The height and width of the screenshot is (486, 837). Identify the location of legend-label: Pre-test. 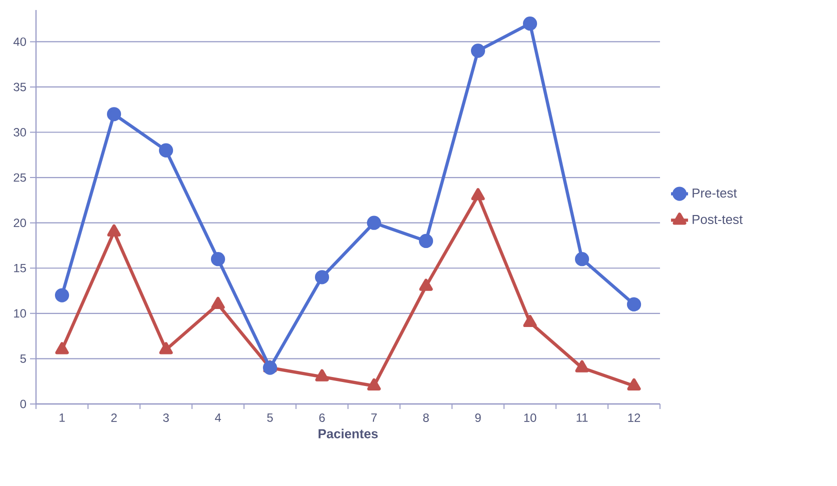
(714, 193).